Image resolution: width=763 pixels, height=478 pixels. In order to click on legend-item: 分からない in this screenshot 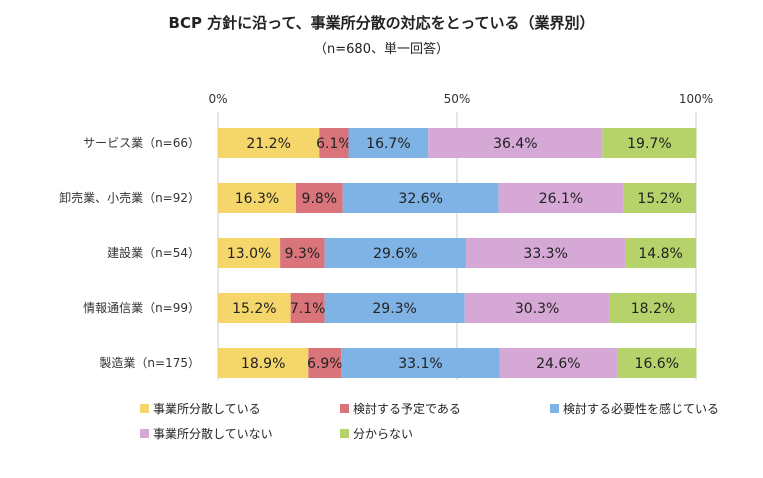, I will do `click(376, 433)`.